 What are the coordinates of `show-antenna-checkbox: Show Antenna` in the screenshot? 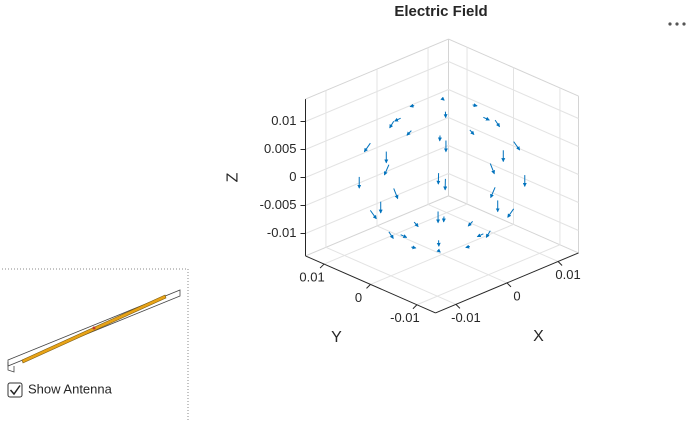 It's located at (60, 389).